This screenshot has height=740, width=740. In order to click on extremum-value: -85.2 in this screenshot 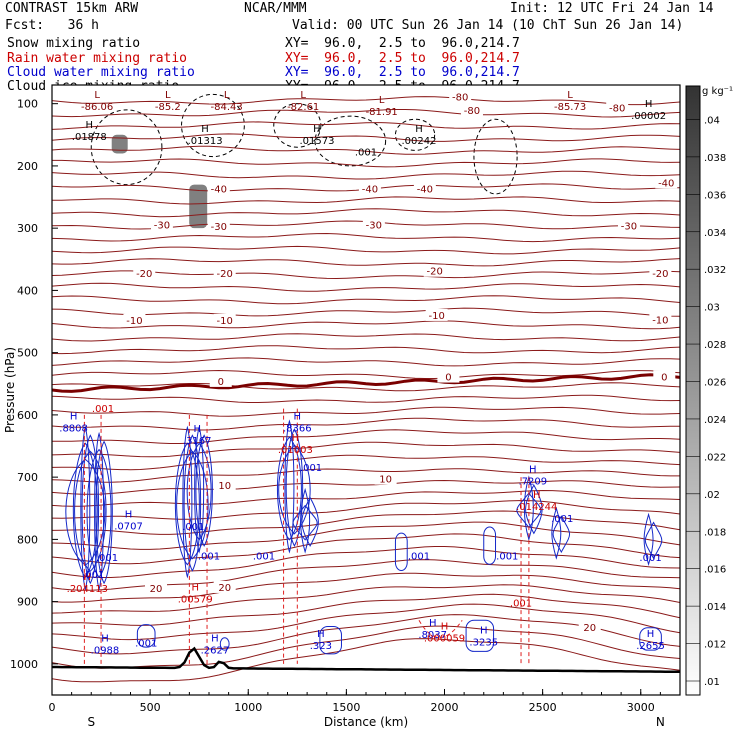, I will do `click(168, 107)`.